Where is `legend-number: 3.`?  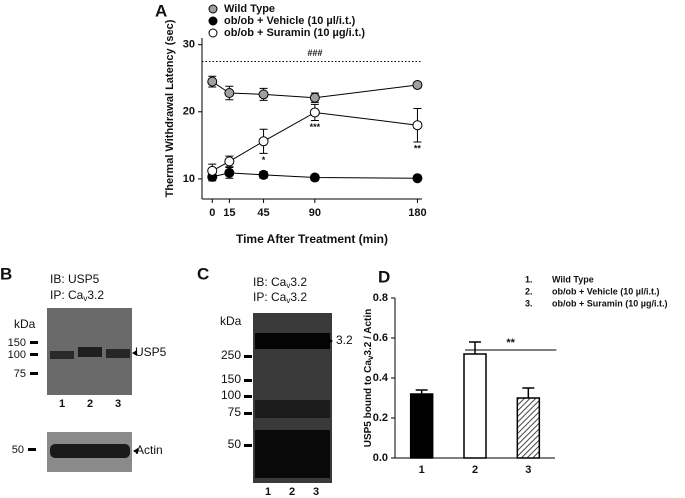
legend-number: 3. is located at coordinates (529, 303).